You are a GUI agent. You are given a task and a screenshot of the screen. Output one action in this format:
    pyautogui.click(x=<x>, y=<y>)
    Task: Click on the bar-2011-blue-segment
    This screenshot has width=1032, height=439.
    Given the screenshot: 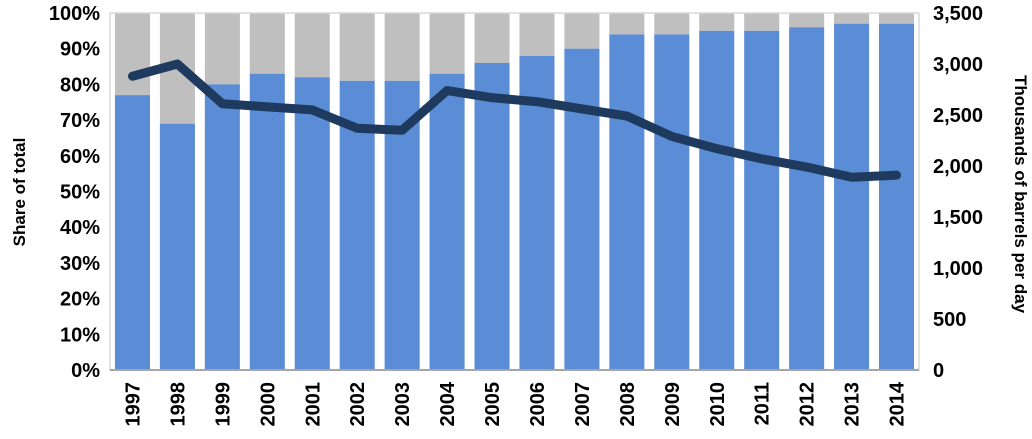 What is the action you would take?
    pyautogui.click(x=762, y=200)
    